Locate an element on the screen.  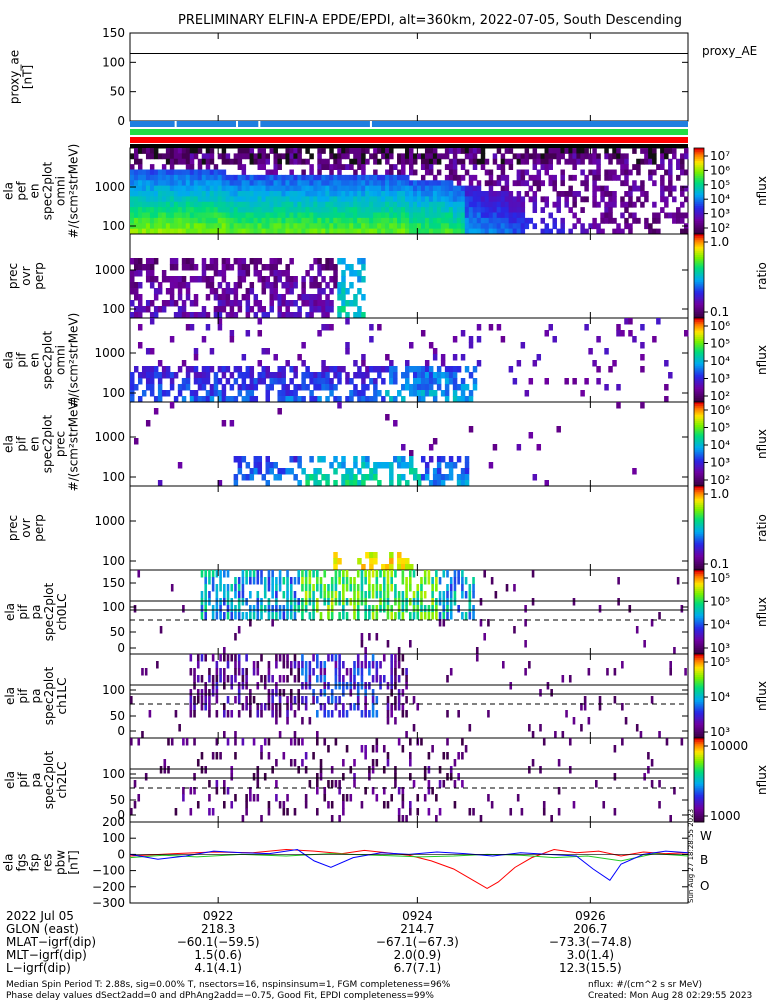
colorbar-tick-label: 10³ is located at coordinates (720, 463).